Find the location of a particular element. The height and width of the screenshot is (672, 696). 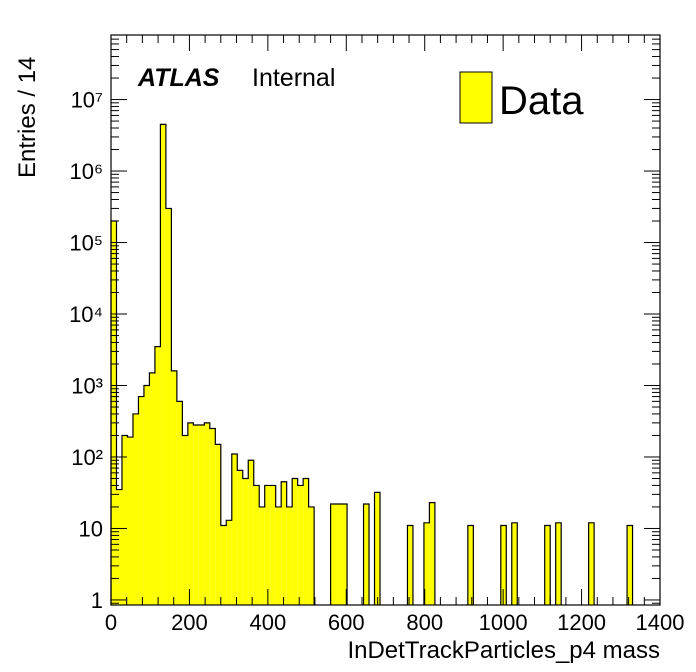

y-tick-label: 10⁶ is located at coordinates (86, 171).